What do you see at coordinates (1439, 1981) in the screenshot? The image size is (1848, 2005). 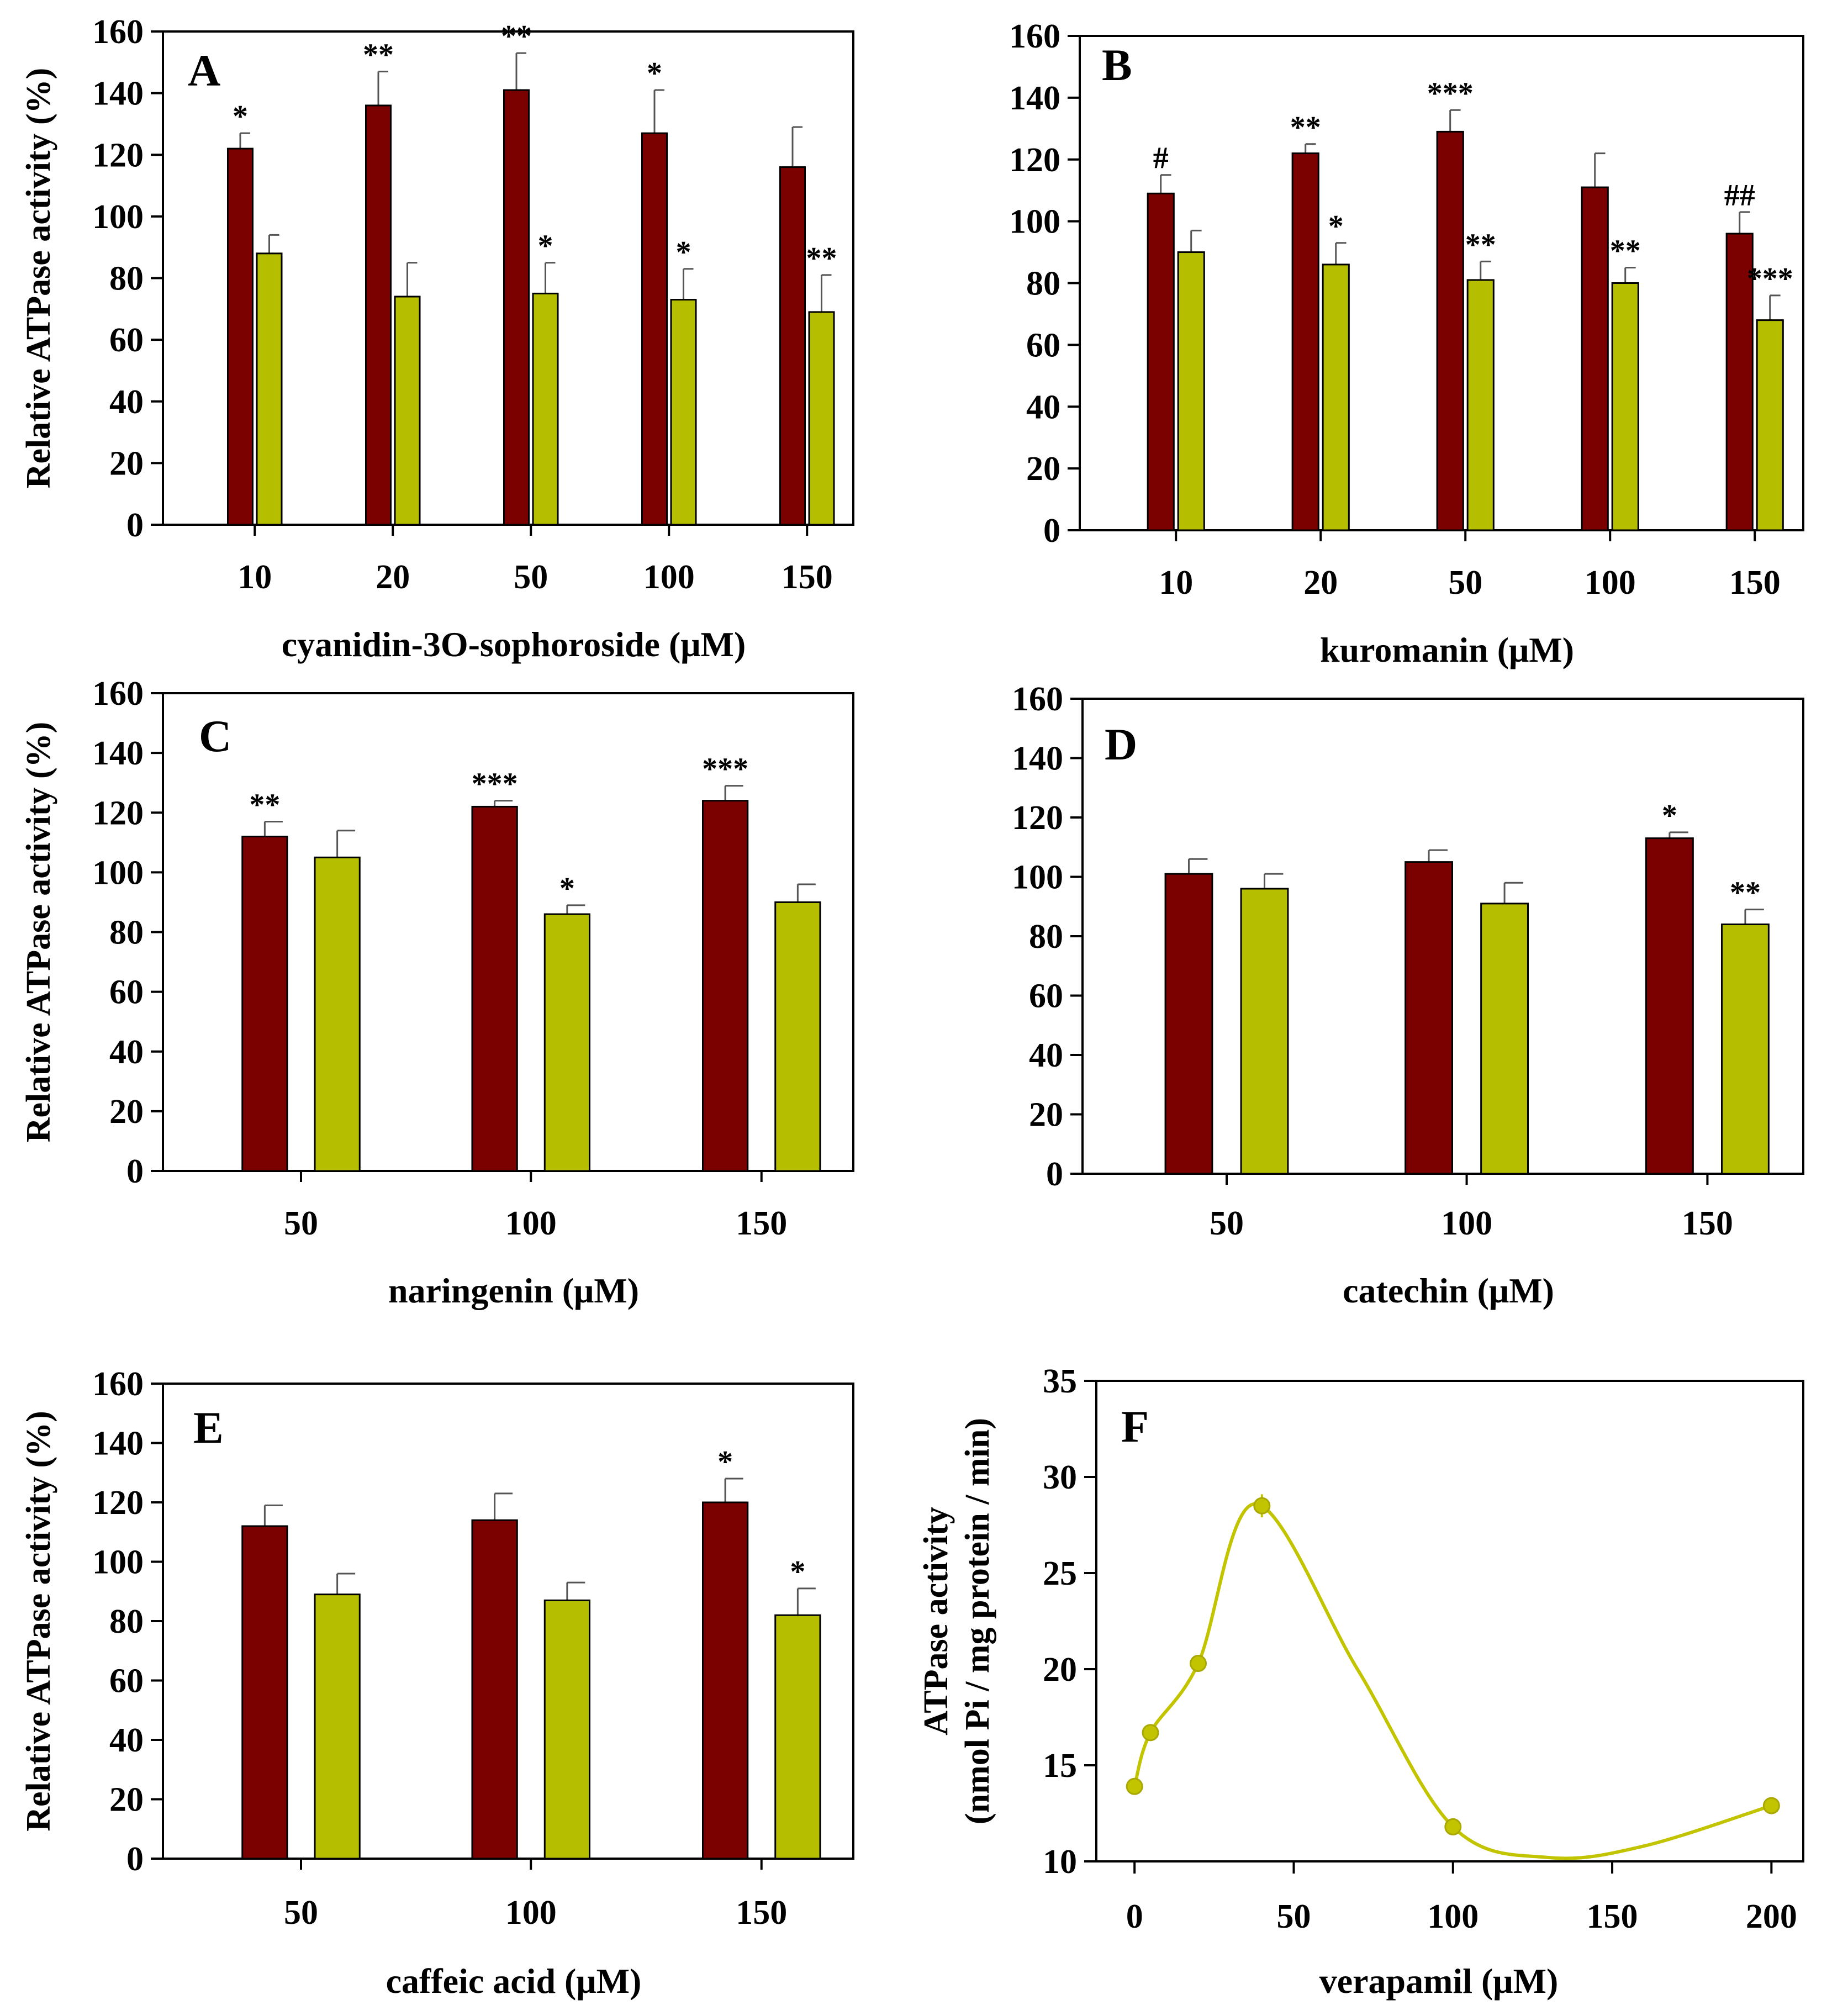 I see `x-axis-label: verapamil (μM)` at bounding box center [1439, 1981].